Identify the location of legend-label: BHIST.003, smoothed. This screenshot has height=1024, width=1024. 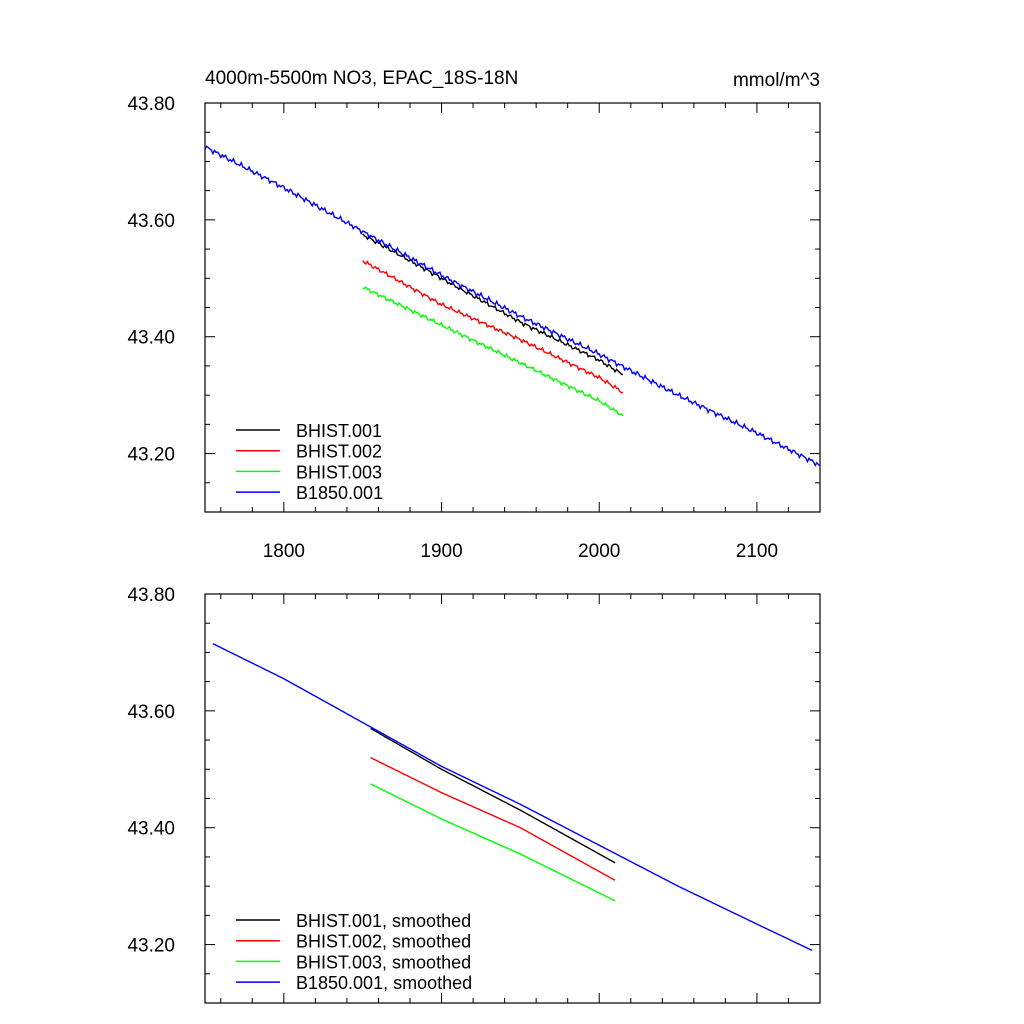
(383, 962).